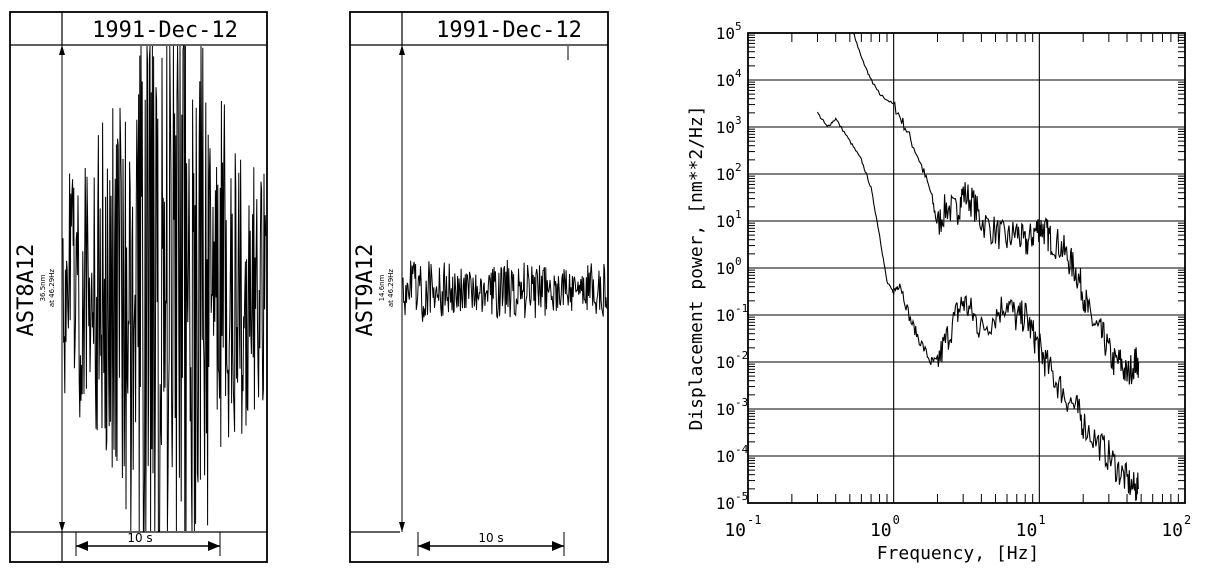  Describe the element at coordinates (741, 496) in the screenshot. I see `tick-exponent: -5` at that location.